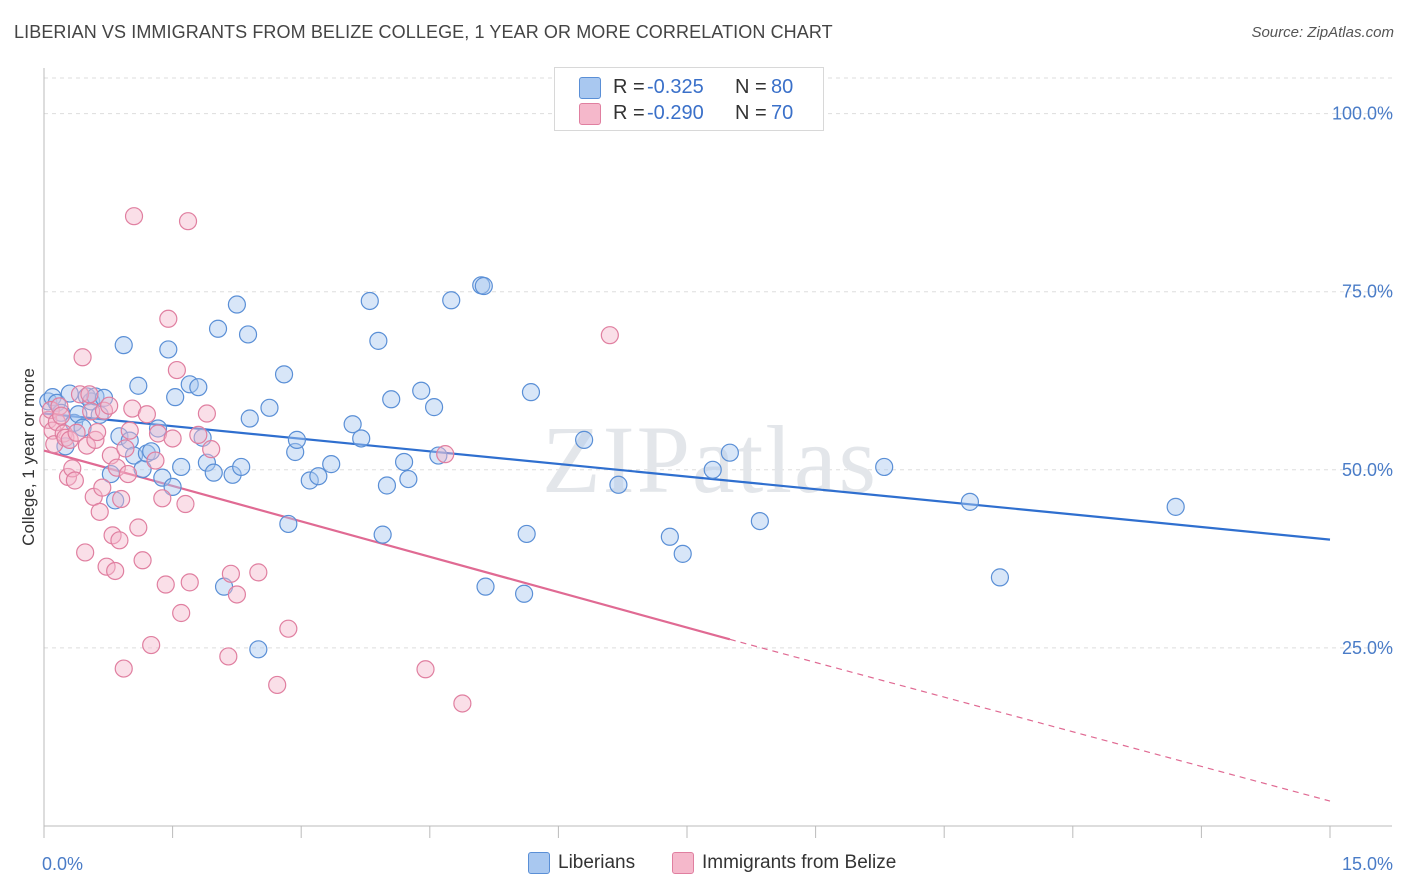 This screenshot has height=892, width=1406. I want to click on belize-trend-line, so click(387, 545).